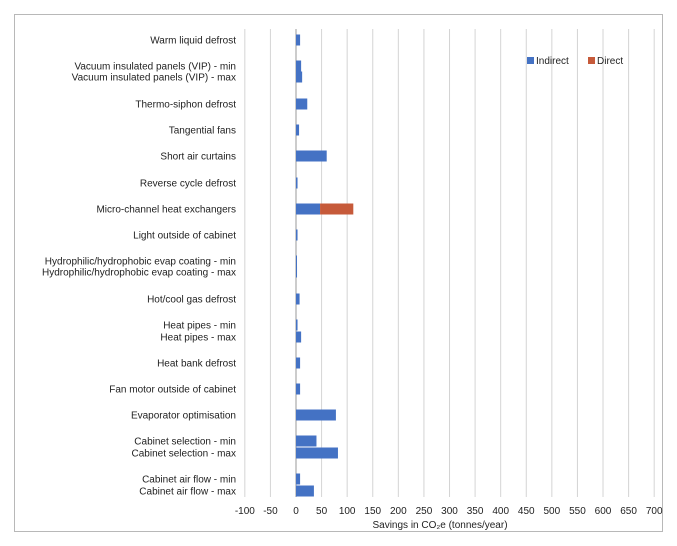  What do you see at coordinates (198, 338) in the screenshot?
I see `category-label: Heat pipes - max` at bounding box center [198, 338].